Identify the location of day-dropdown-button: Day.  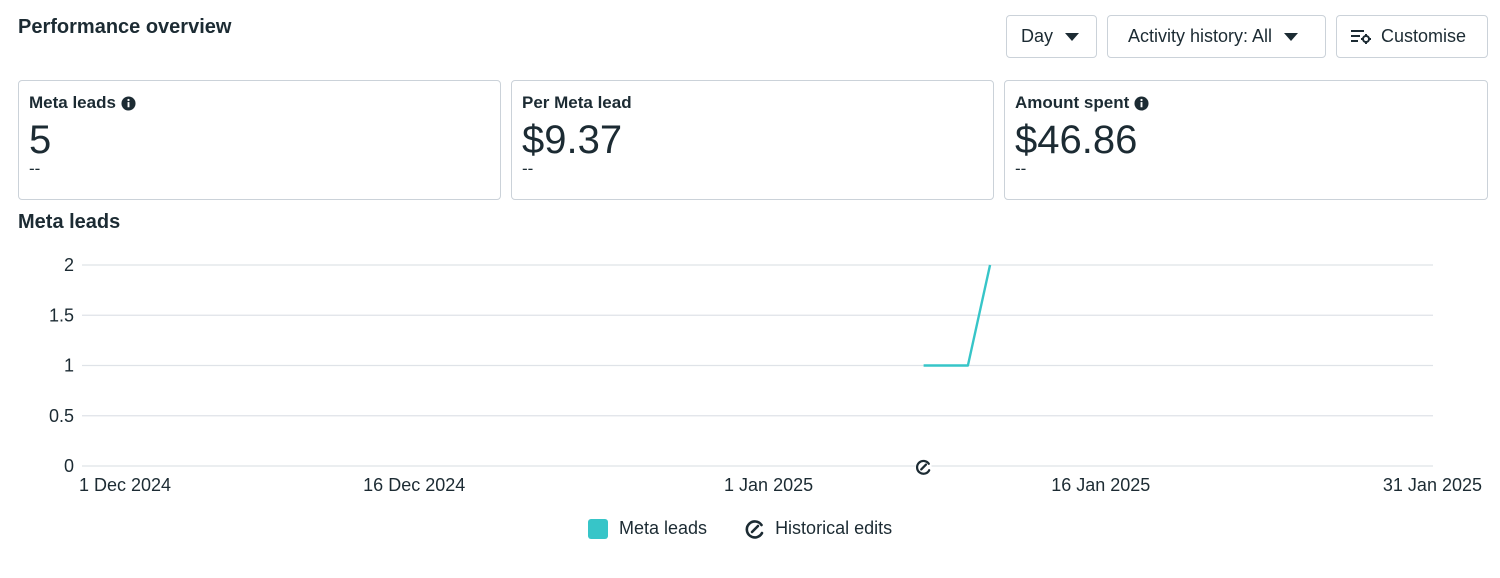
(1051, 36).